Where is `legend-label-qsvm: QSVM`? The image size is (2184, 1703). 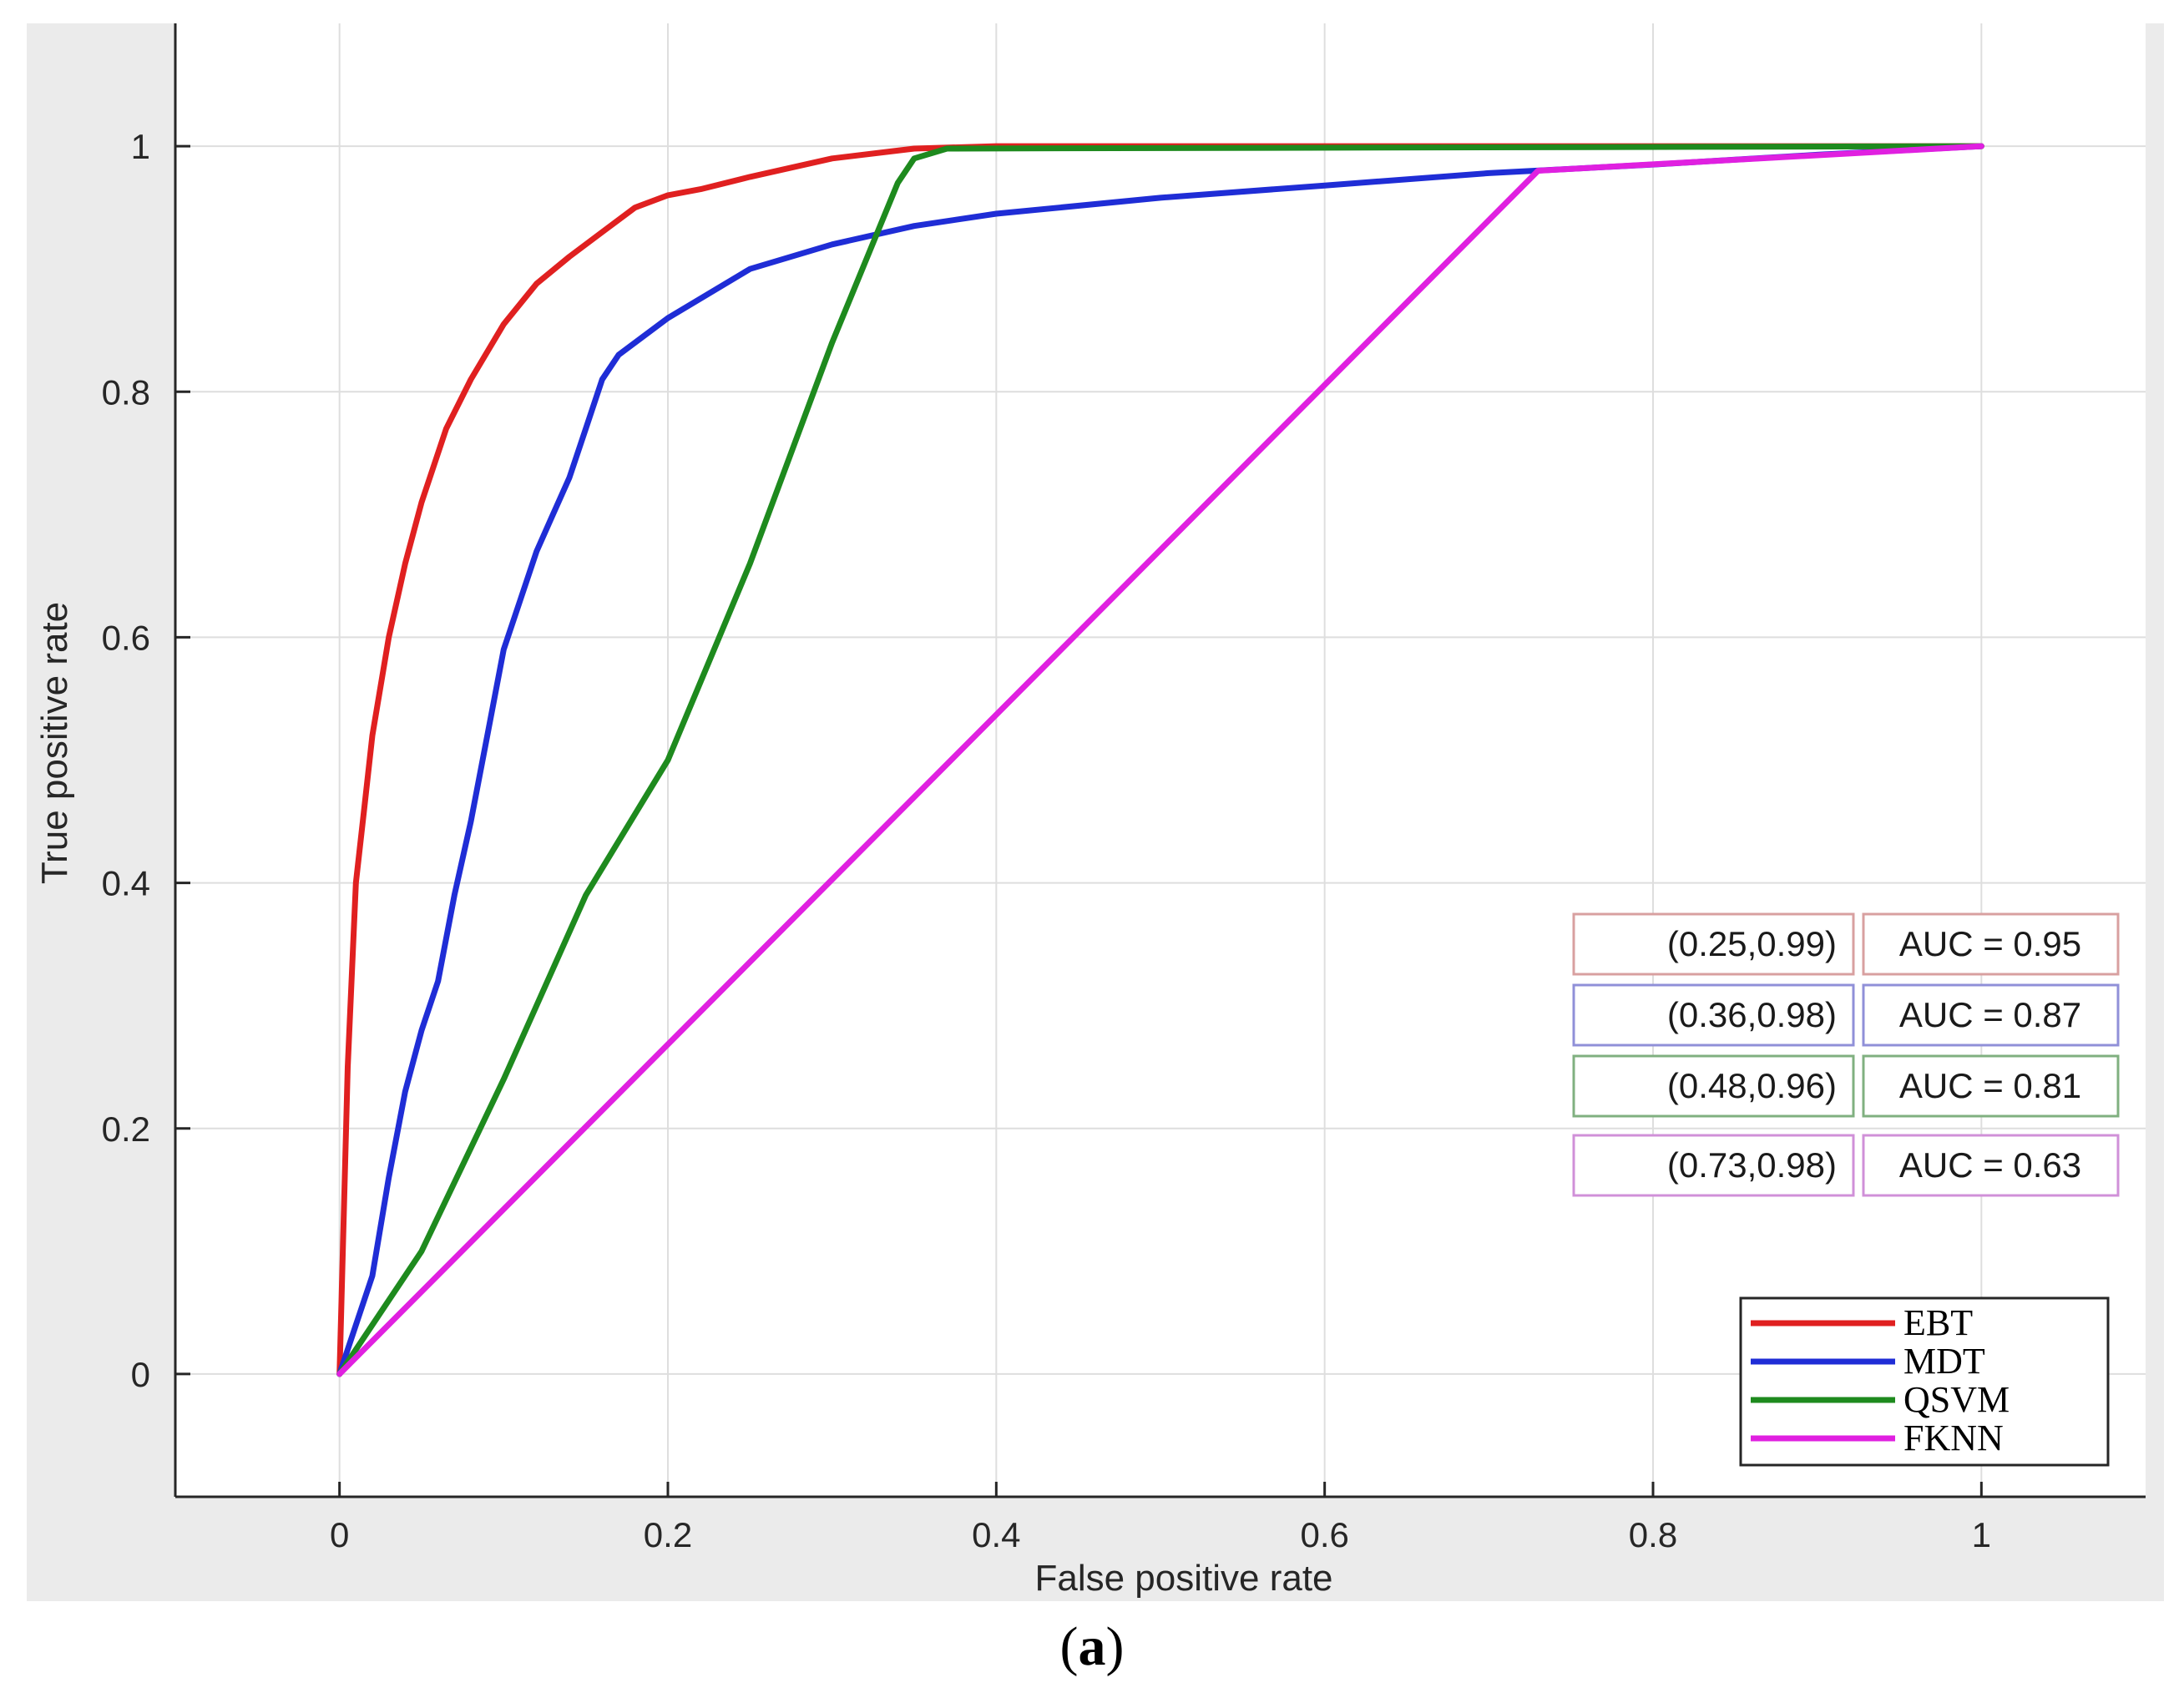
legend-label-qsvm: QSVM is located at coordinates (1956, 1400).